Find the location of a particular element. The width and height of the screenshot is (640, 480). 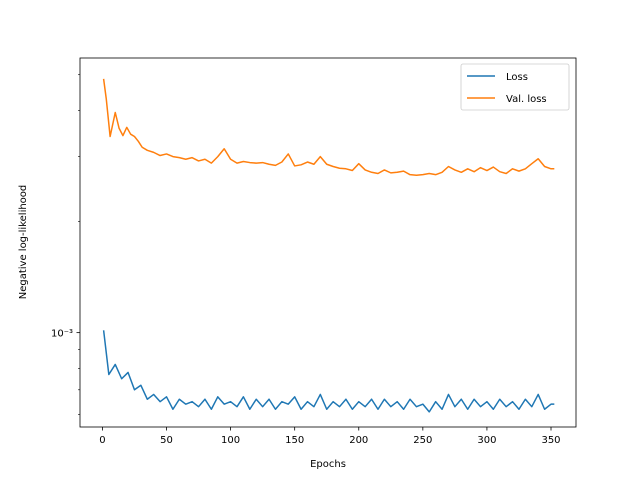

x-axis-ticks: 0 50 100 150 200 250 300 350 is located at coordinates (330, 436).